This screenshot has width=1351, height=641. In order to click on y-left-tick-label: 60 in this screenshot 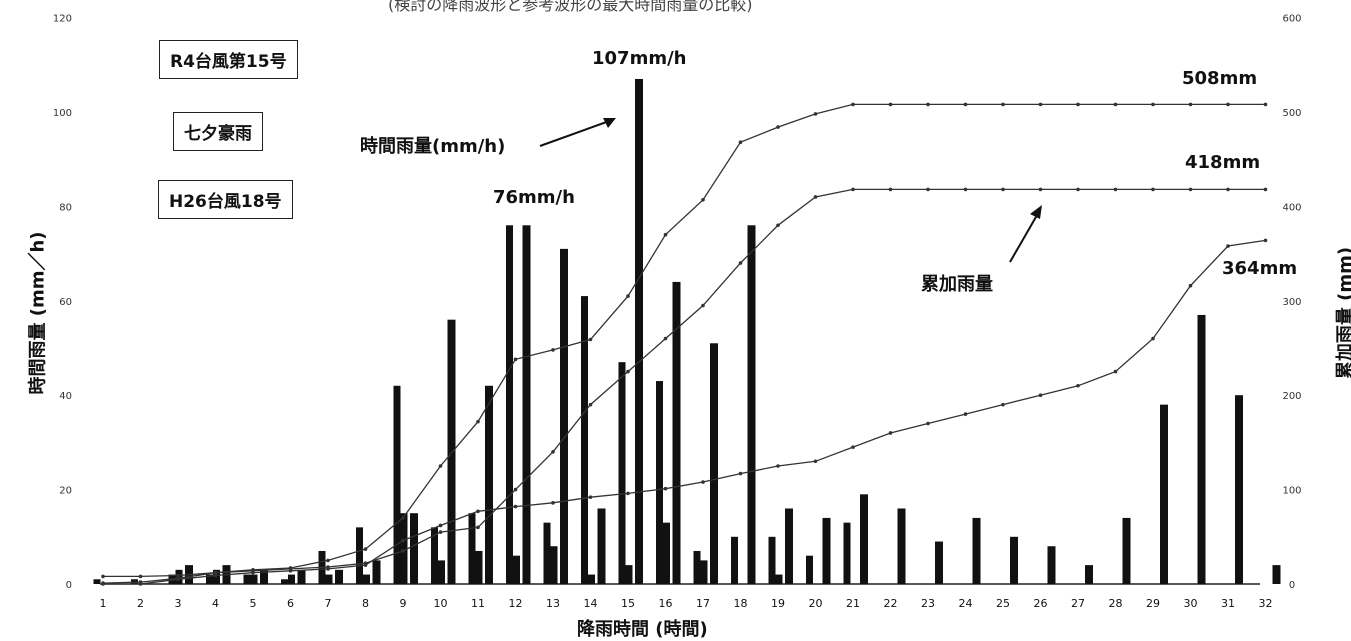, I will do `click(65, 302)`.